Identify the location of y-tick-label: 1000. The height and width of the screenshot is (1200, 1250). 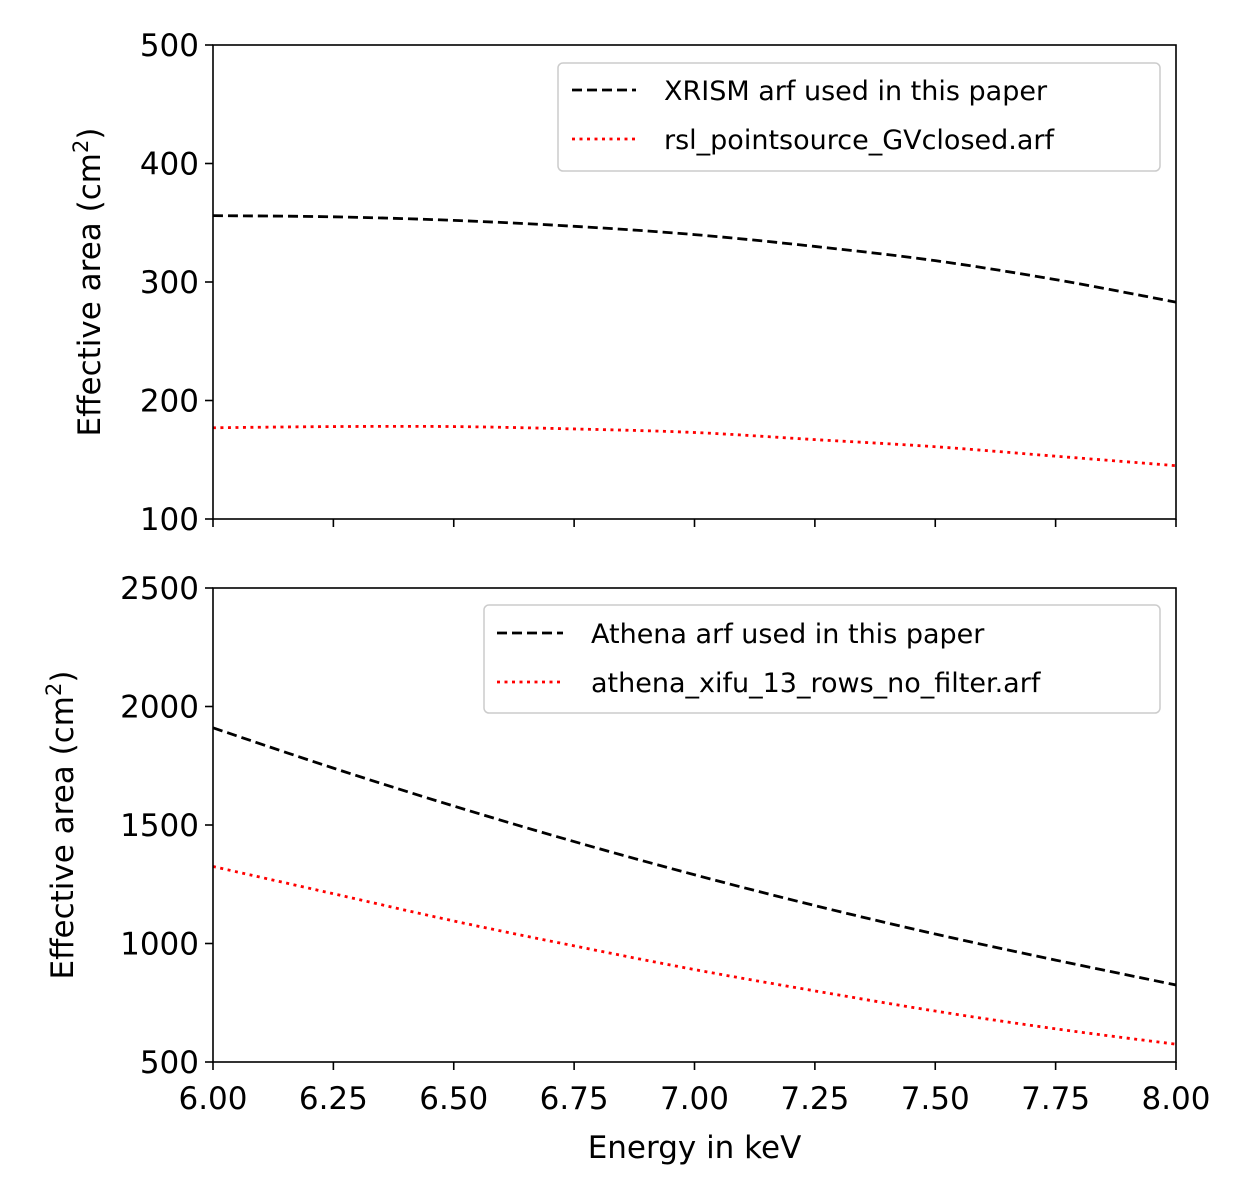
(159, 945).